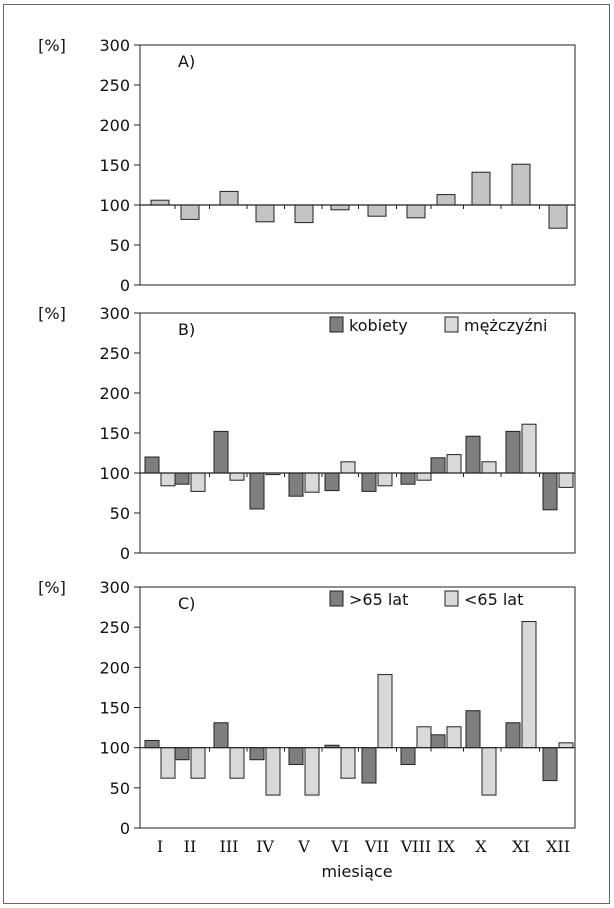 The image size is (614, 908). Describe the element at coordinates (505, 325) in the screenshot. I see `legend-label: mężczyźni` at that location.